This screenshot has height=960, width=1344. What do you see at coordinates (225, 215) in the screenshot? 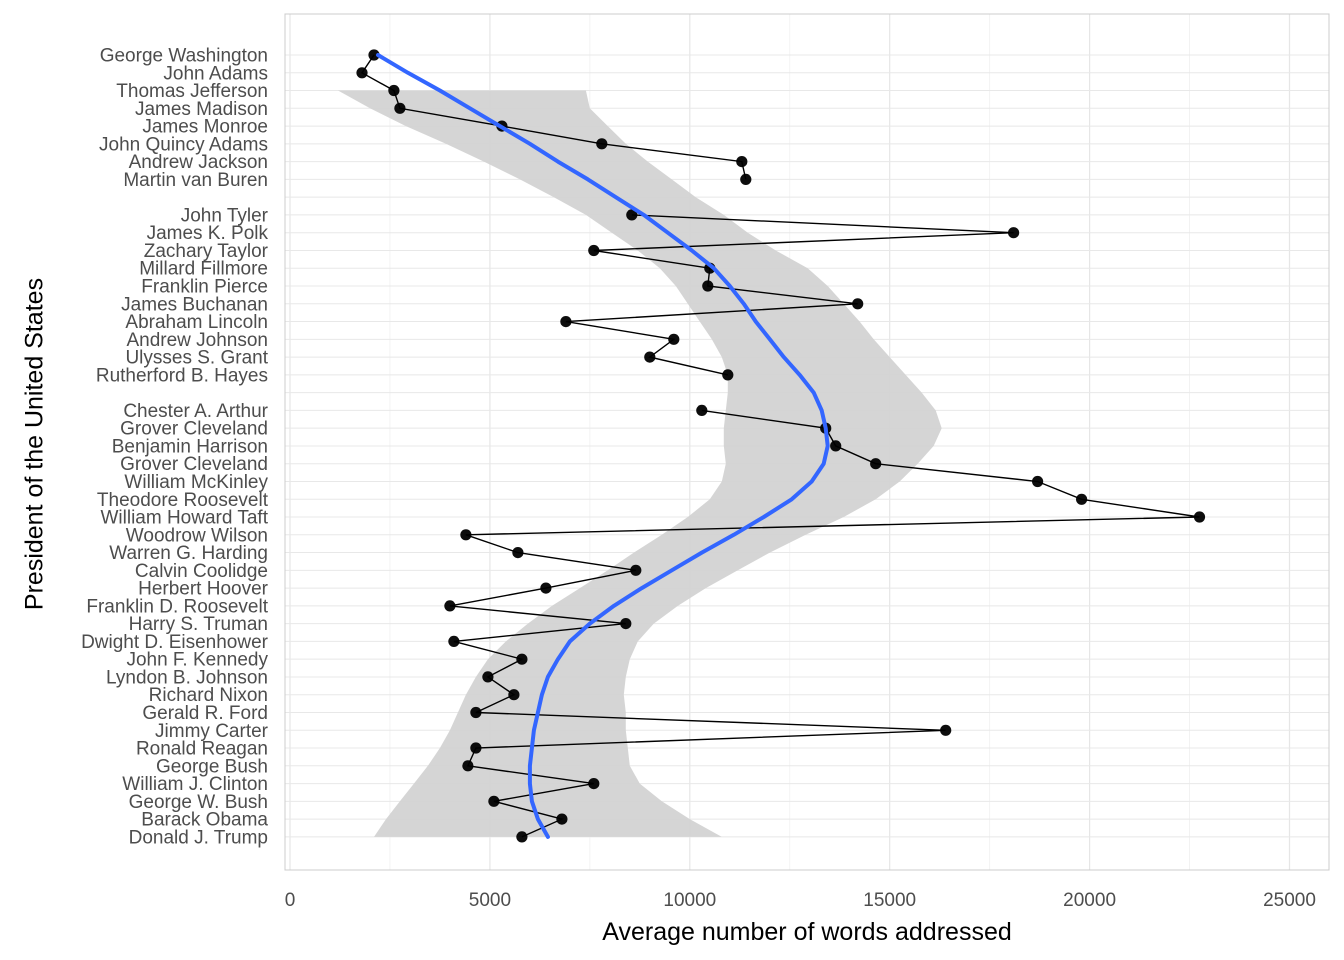
I see `y-tick-label: John Tyler` at bounding box center [225, 215].